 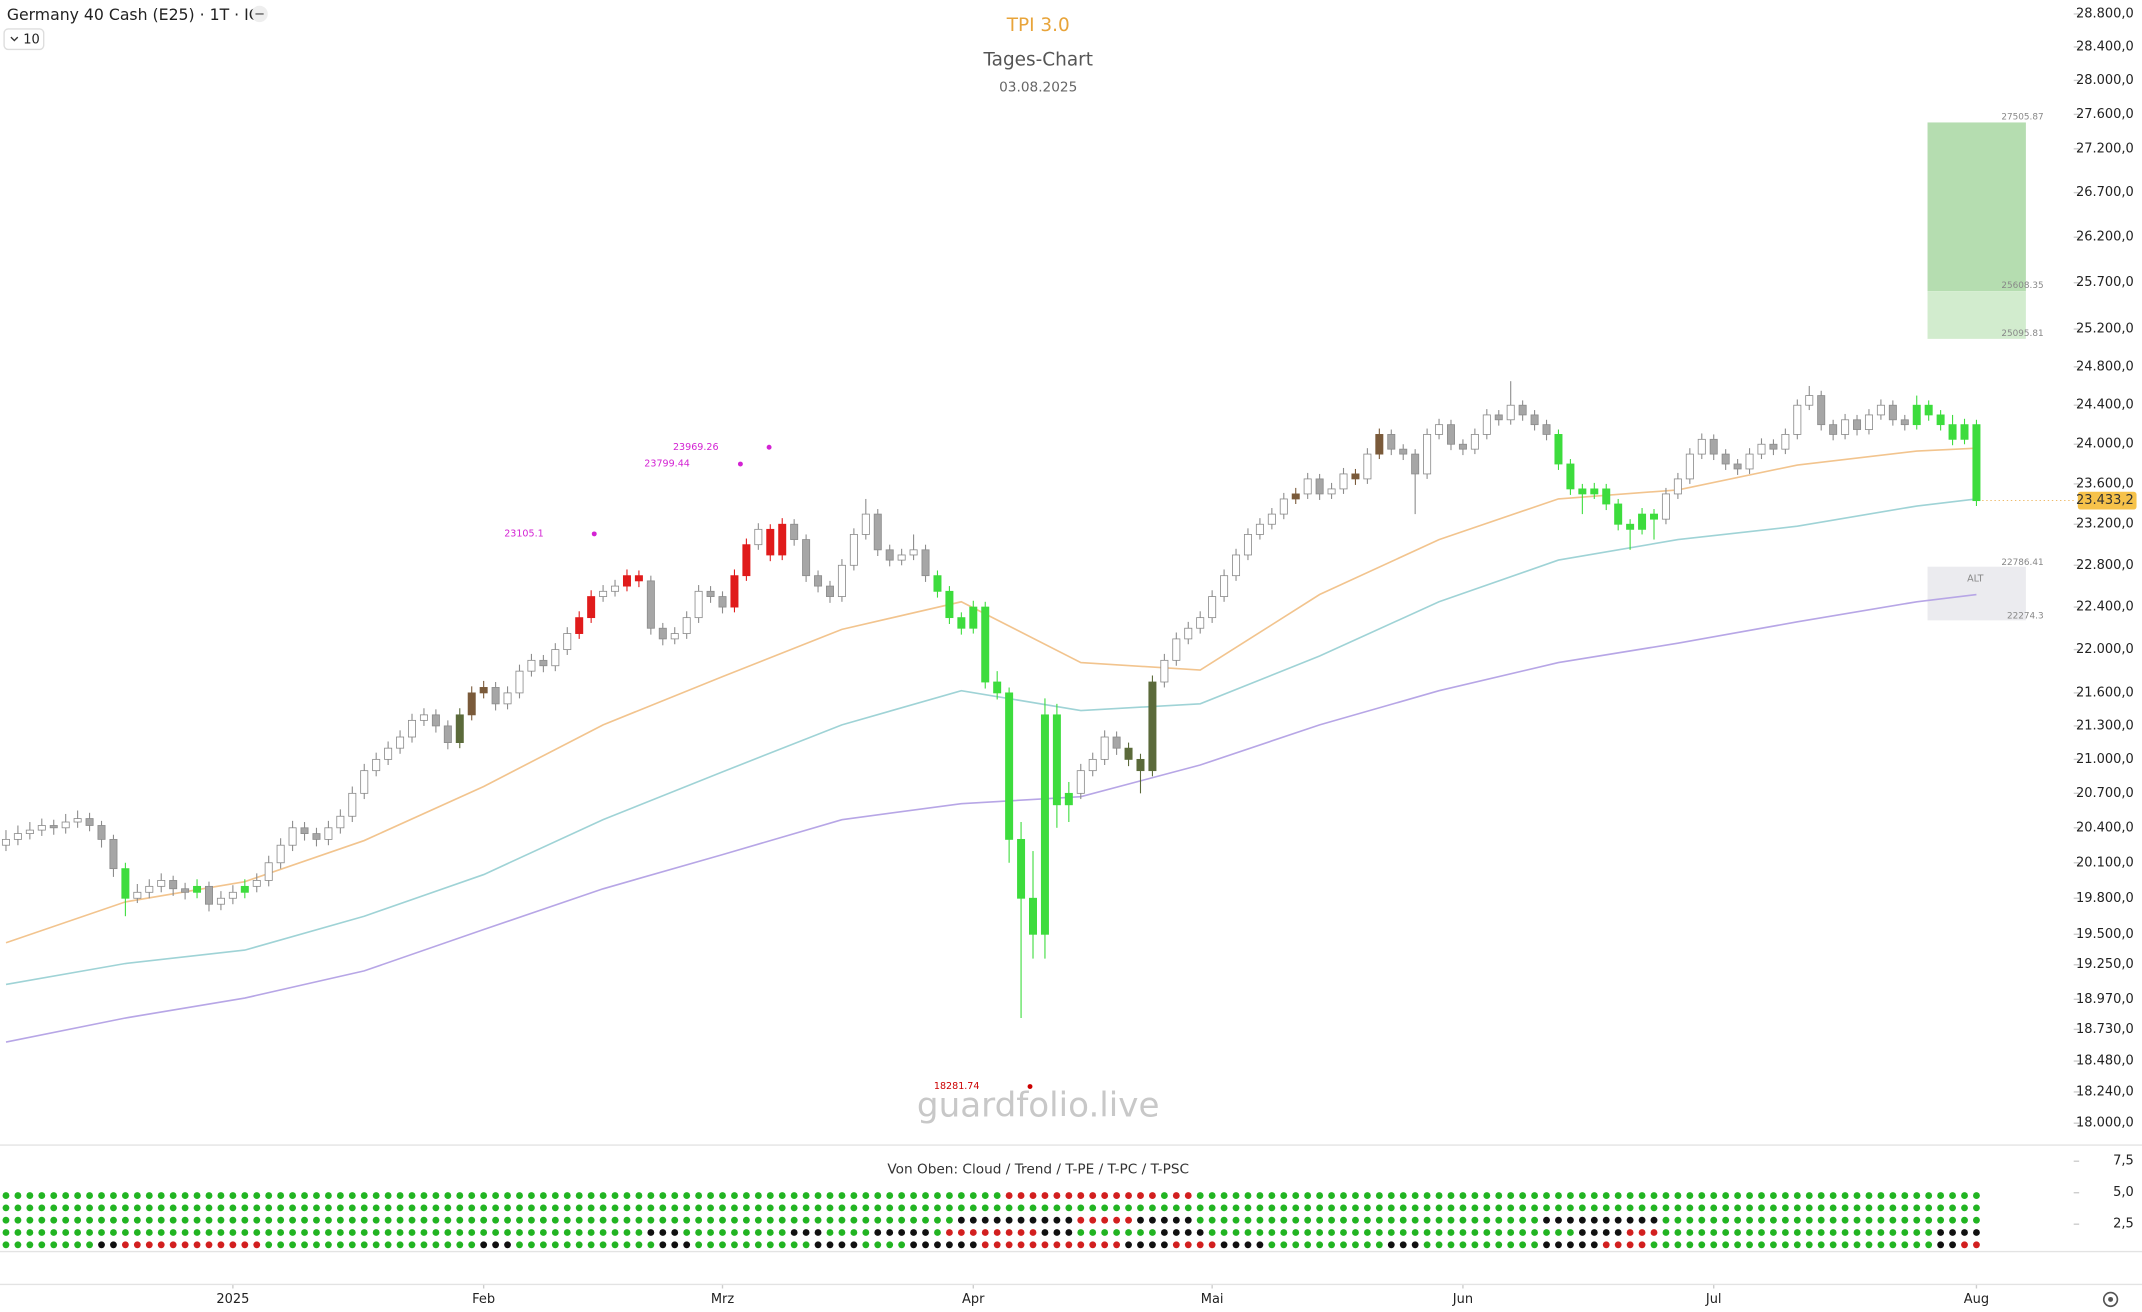 I want to click on collapse-button, so click(x=24, y=39).